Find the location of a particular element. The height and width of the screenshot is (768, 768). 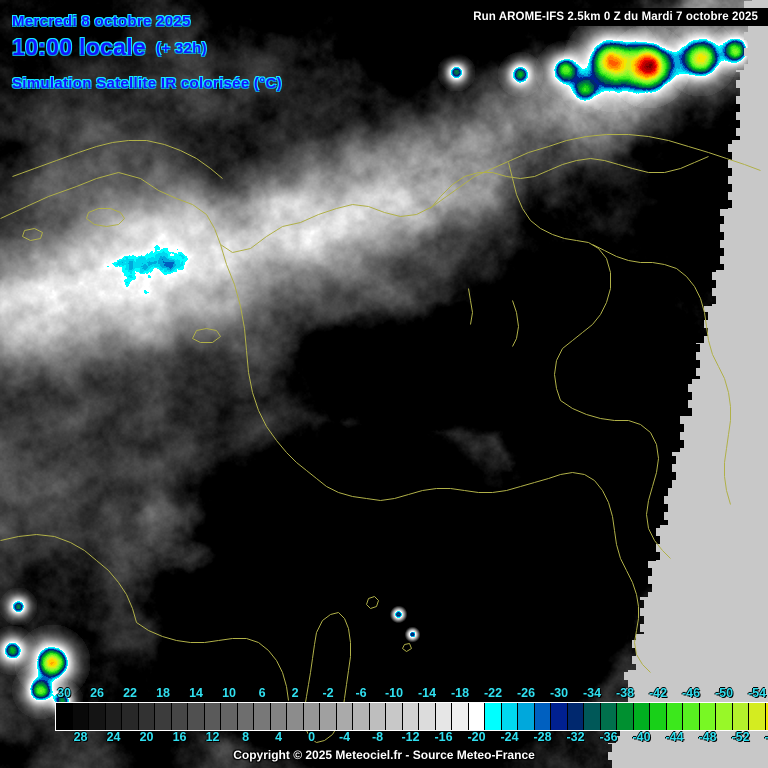

scale-tick-label: 0 is located at coordinates (312, 737).